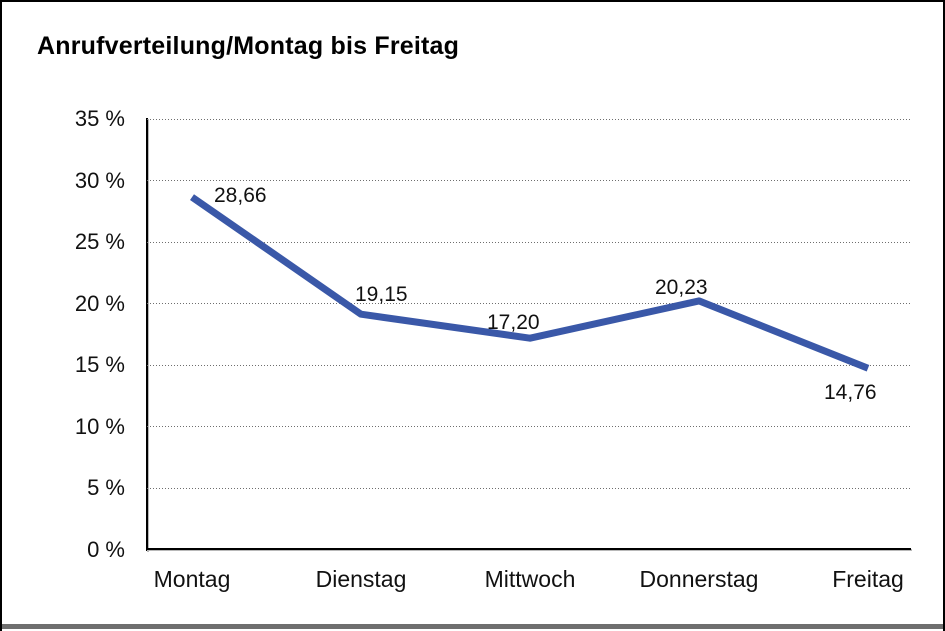 This screenshot has width=945, height=631. I want to click on y-tick-label: 10 %, so click(99, 426).